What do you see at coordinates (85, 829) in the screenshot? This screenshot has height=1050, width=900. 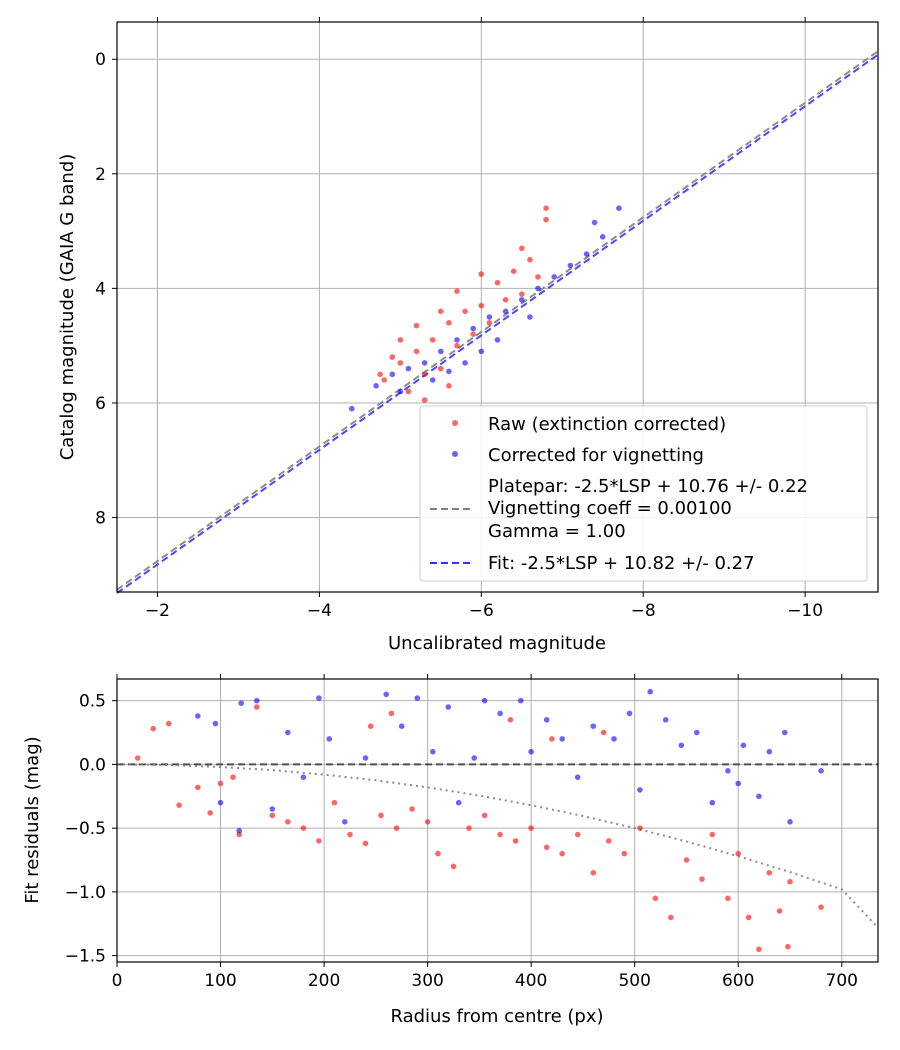 I see `bottom-y-tick-label: −0.5` at bounding box center [85, 829].